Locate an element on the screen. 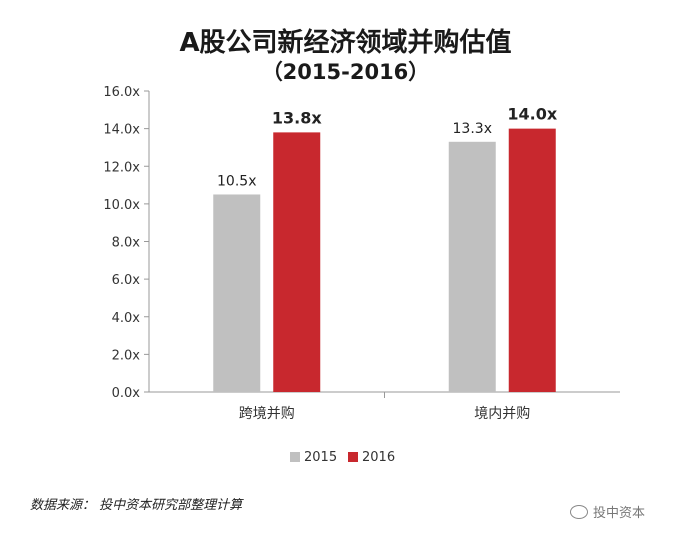  y-tick-label: 4.0x is located at coordinates (126, 318).